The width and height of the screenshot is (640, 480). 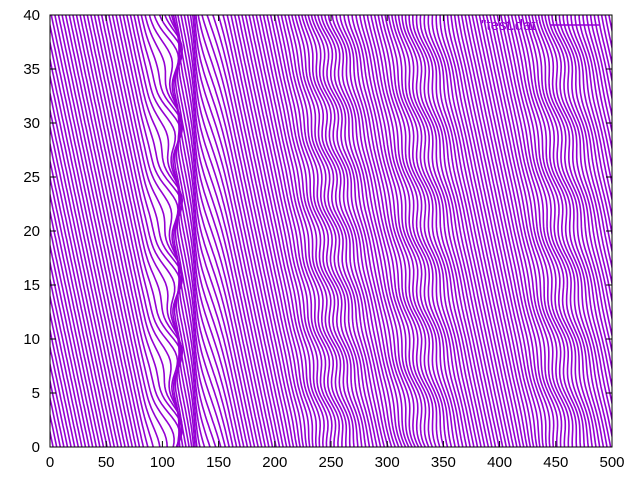 What do you see at coordinates (31, 123) in the screenshot?
I see `y-tick-label: 30` at bounding box center [31, 123].